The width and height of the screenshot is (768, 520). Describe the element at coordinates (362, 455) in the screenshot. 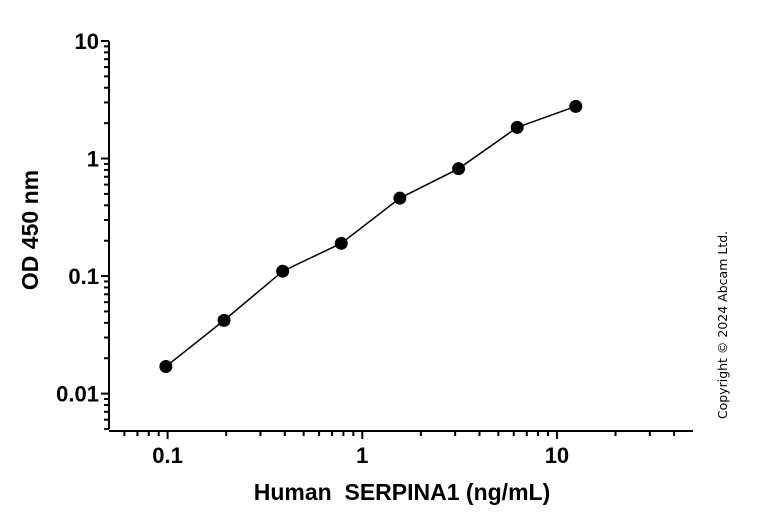

I see `x-tick-label: 1` at that location.